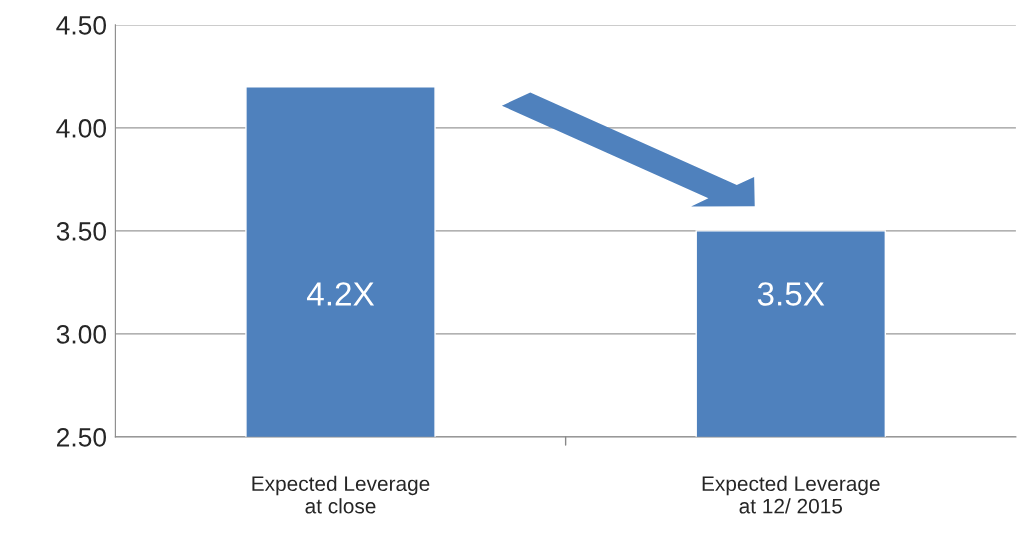  Describe the element at coordinates (791, 294) in the screenshot. I see `data-label: 3.5X` at that location.